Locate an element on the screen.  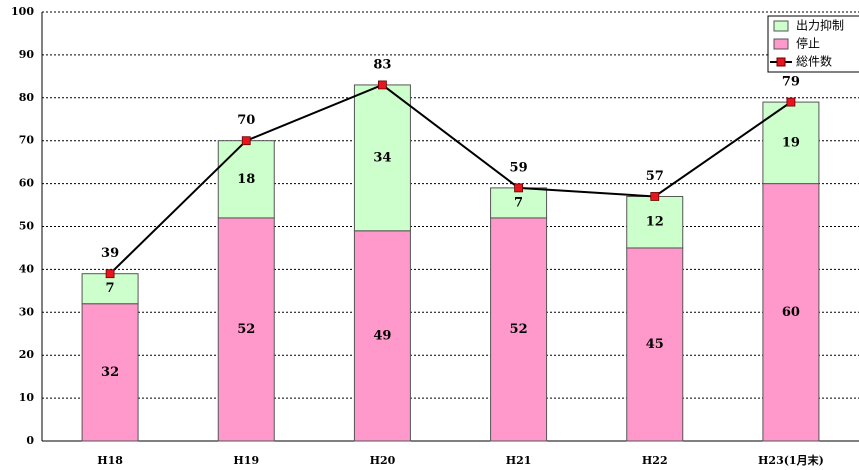
value-label: 12 is located at coordinates (655, 222).